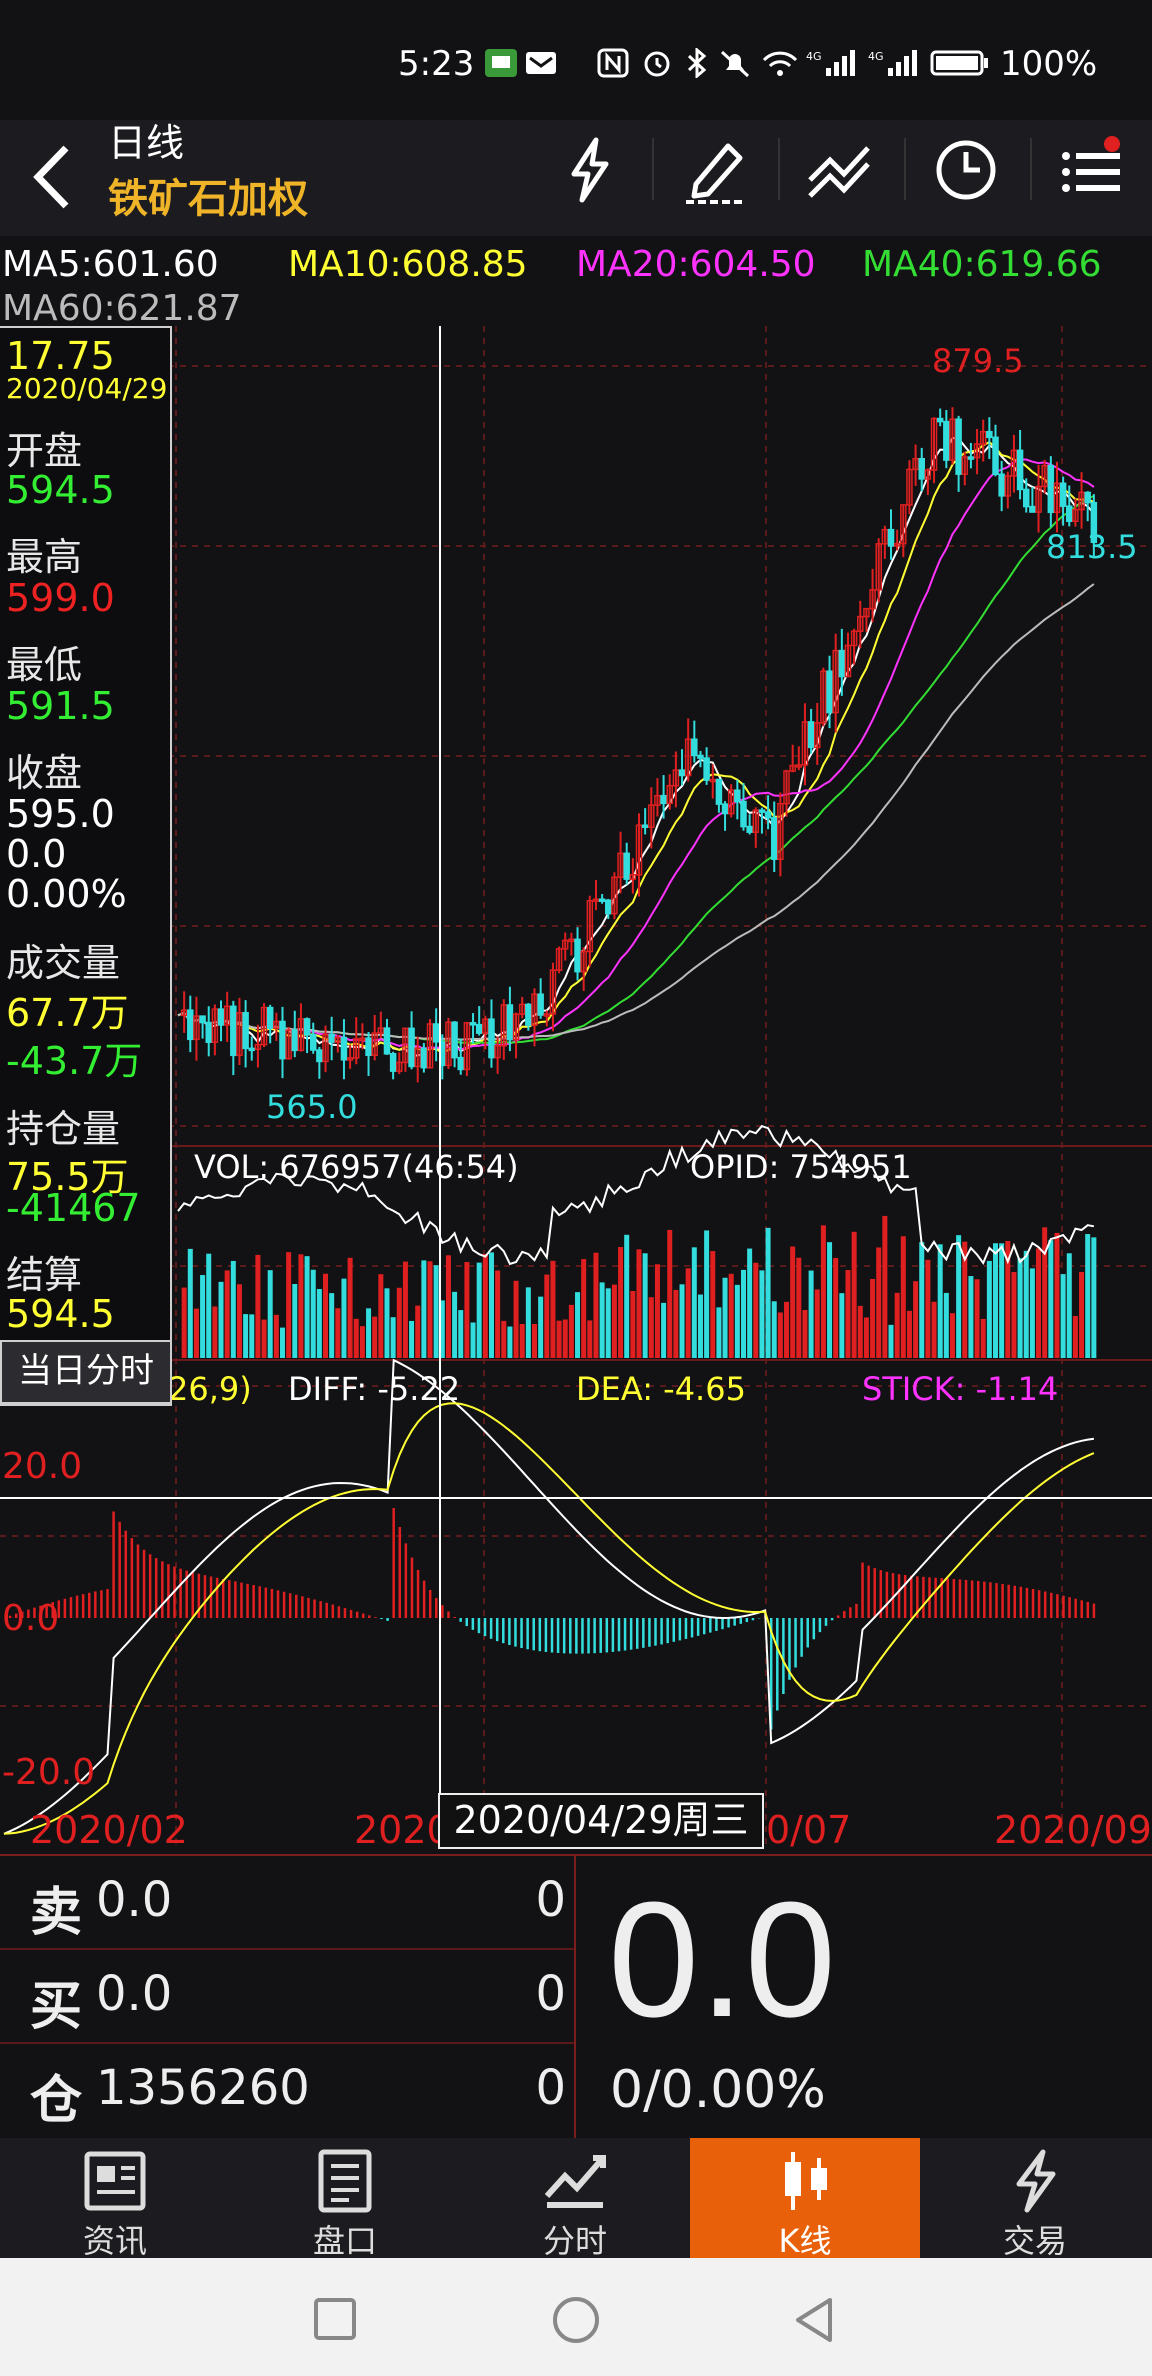 The height and width of the screenshot is (2376, 1152). What do you see at coordinates (876, 56) in the screenshot?
I see `svg-text: 4G` at bounding box center [876, 56].